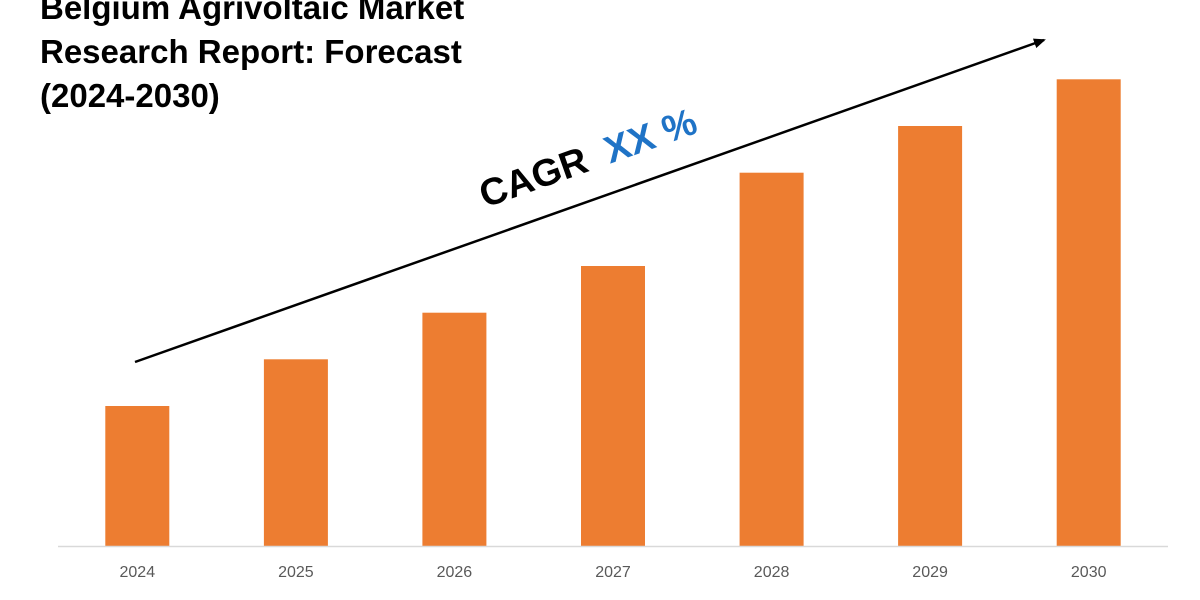 This screenshot has height=600, width=1200. I want to click on bar-2029, so click(930, 336).